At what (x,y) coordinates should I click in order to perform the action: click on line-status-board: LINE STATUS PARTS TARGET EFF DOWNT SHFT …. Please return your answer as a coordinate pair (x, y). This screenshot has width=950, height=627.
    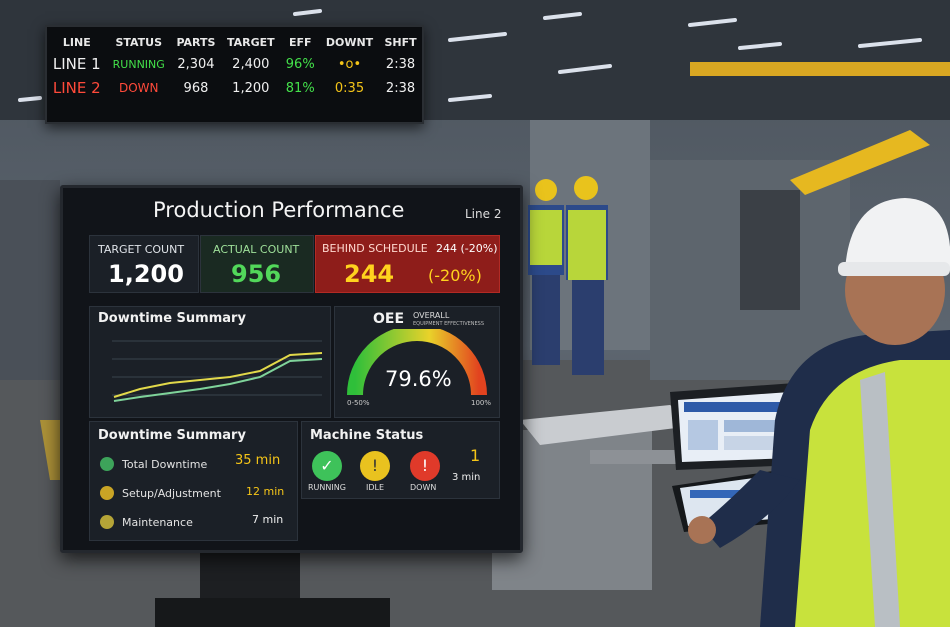
    Looking at the image, I should click on (234, 74).